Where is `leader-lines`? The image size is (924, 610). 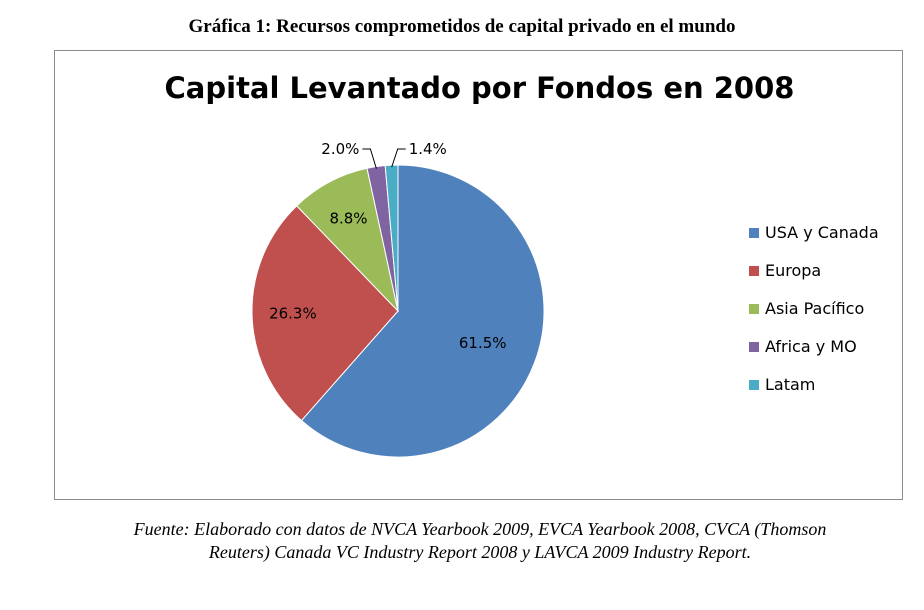
leader-lines is located at coordinates (384, 158).